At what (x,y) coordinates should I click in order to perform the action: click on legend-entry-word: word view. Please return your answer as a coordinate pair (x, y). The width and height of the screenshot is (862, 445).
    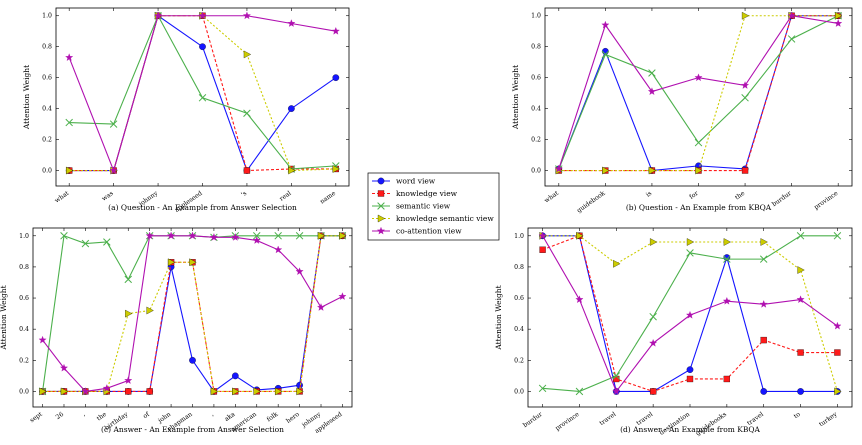
    Looking at the image, I should click on (404, 181).